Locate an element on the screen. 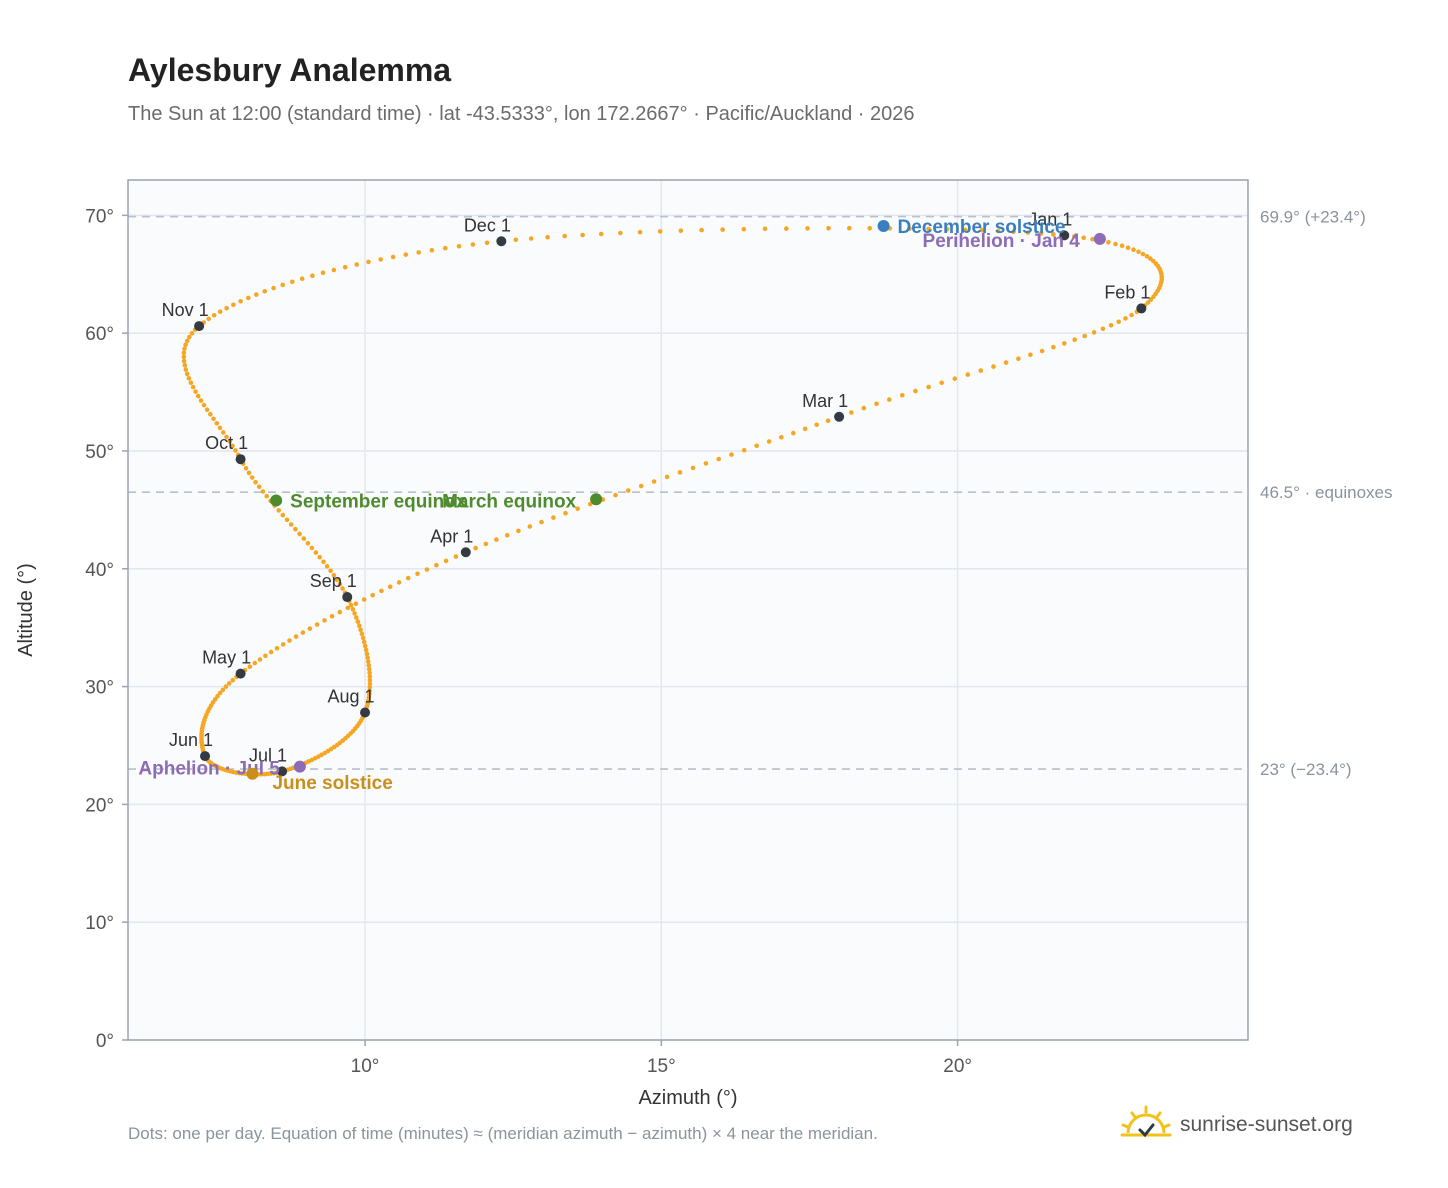 The height and width of the screenshot is (1188, 1448). event-marker is located at coordinates (299, 766).